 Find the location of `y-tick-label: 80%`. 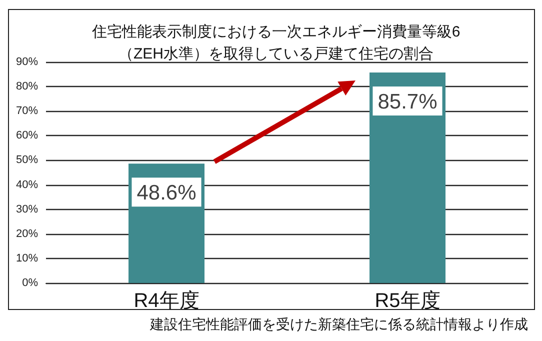

y-tick-label: 80% is located at coordinates (27, 86).